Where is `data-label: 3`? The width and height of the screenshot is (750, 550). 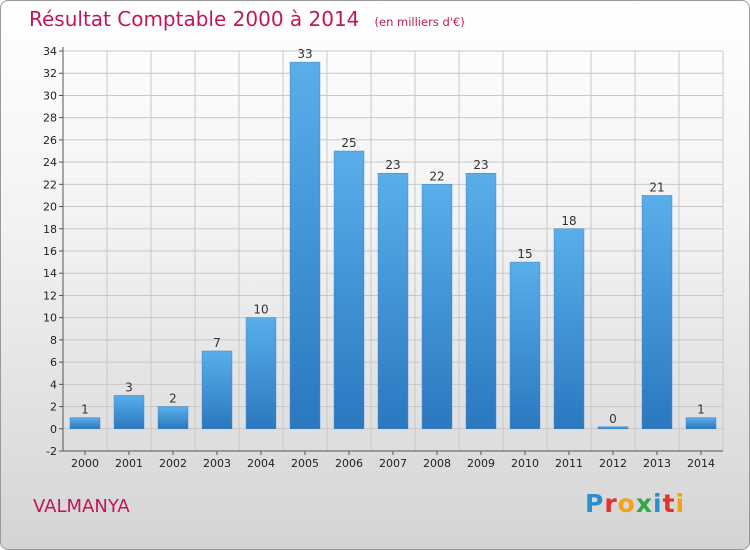
data-label: 3 is located at coordinates (129, 387).